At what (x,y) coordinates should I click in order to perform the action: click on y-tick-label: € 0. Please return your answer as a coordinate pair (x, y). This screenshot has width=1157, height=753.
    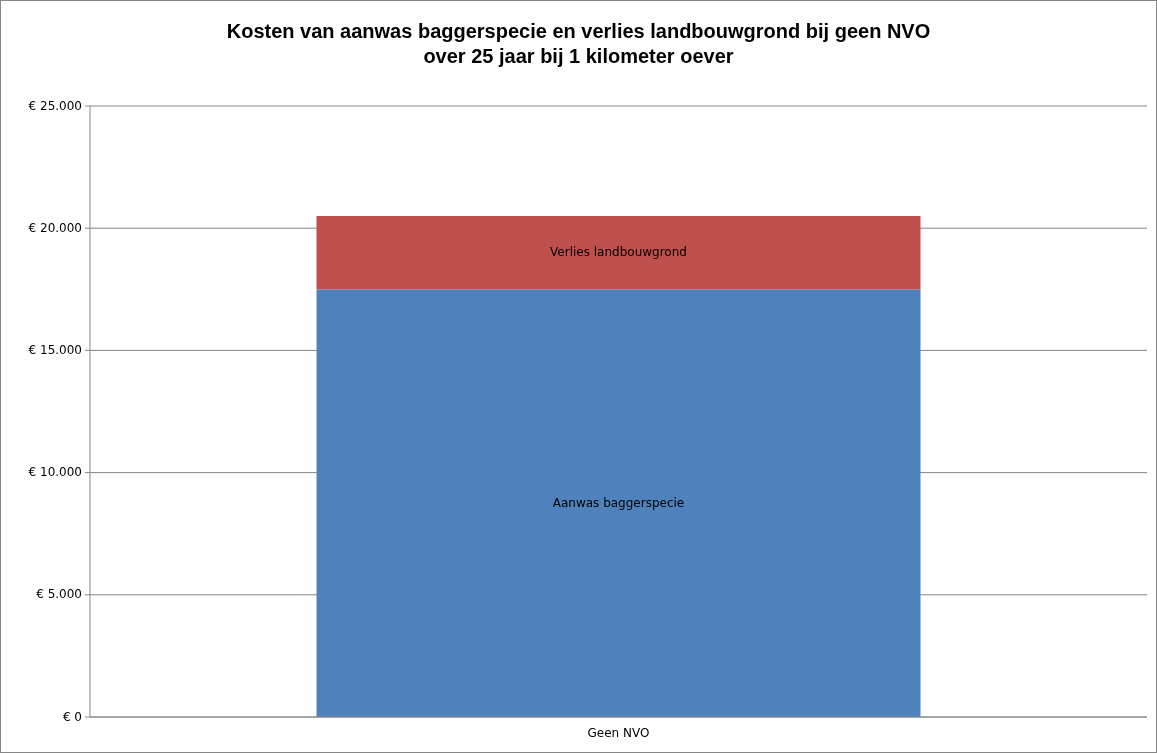
    Looking at the image, I should click on (72, 716).